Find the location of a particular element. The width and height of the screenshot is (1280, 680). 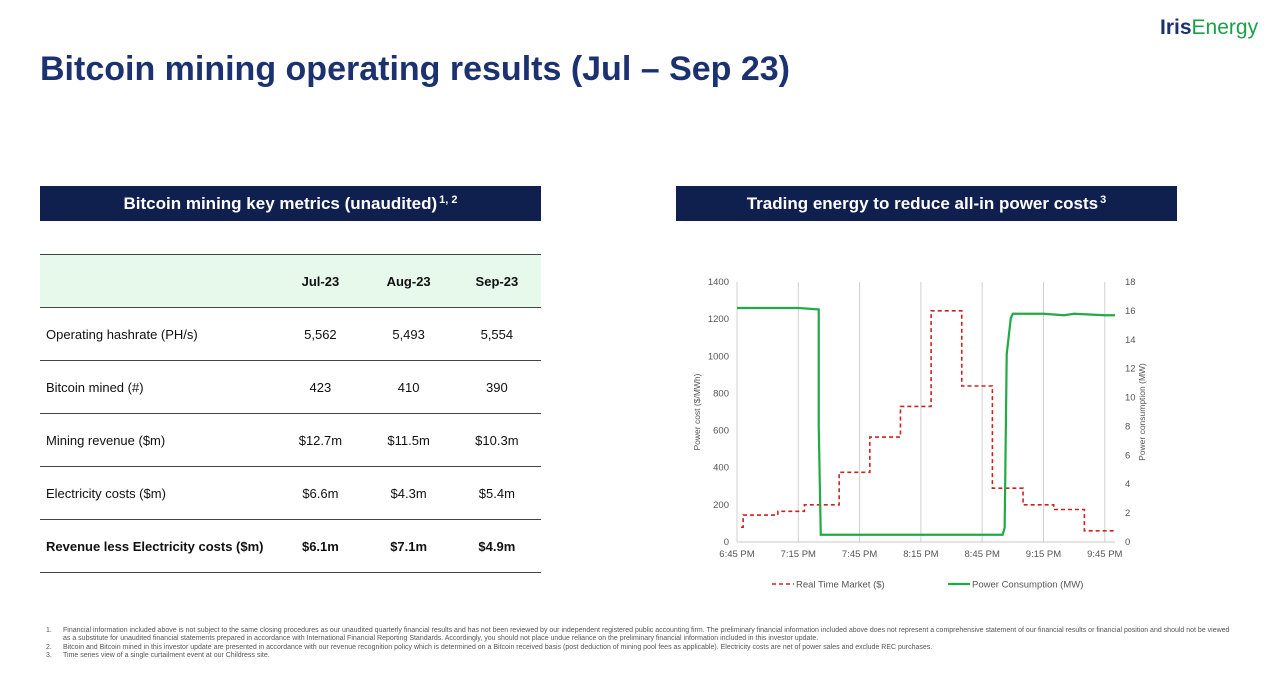

table-cell: $5.4m is located at coordinates (496, 493).